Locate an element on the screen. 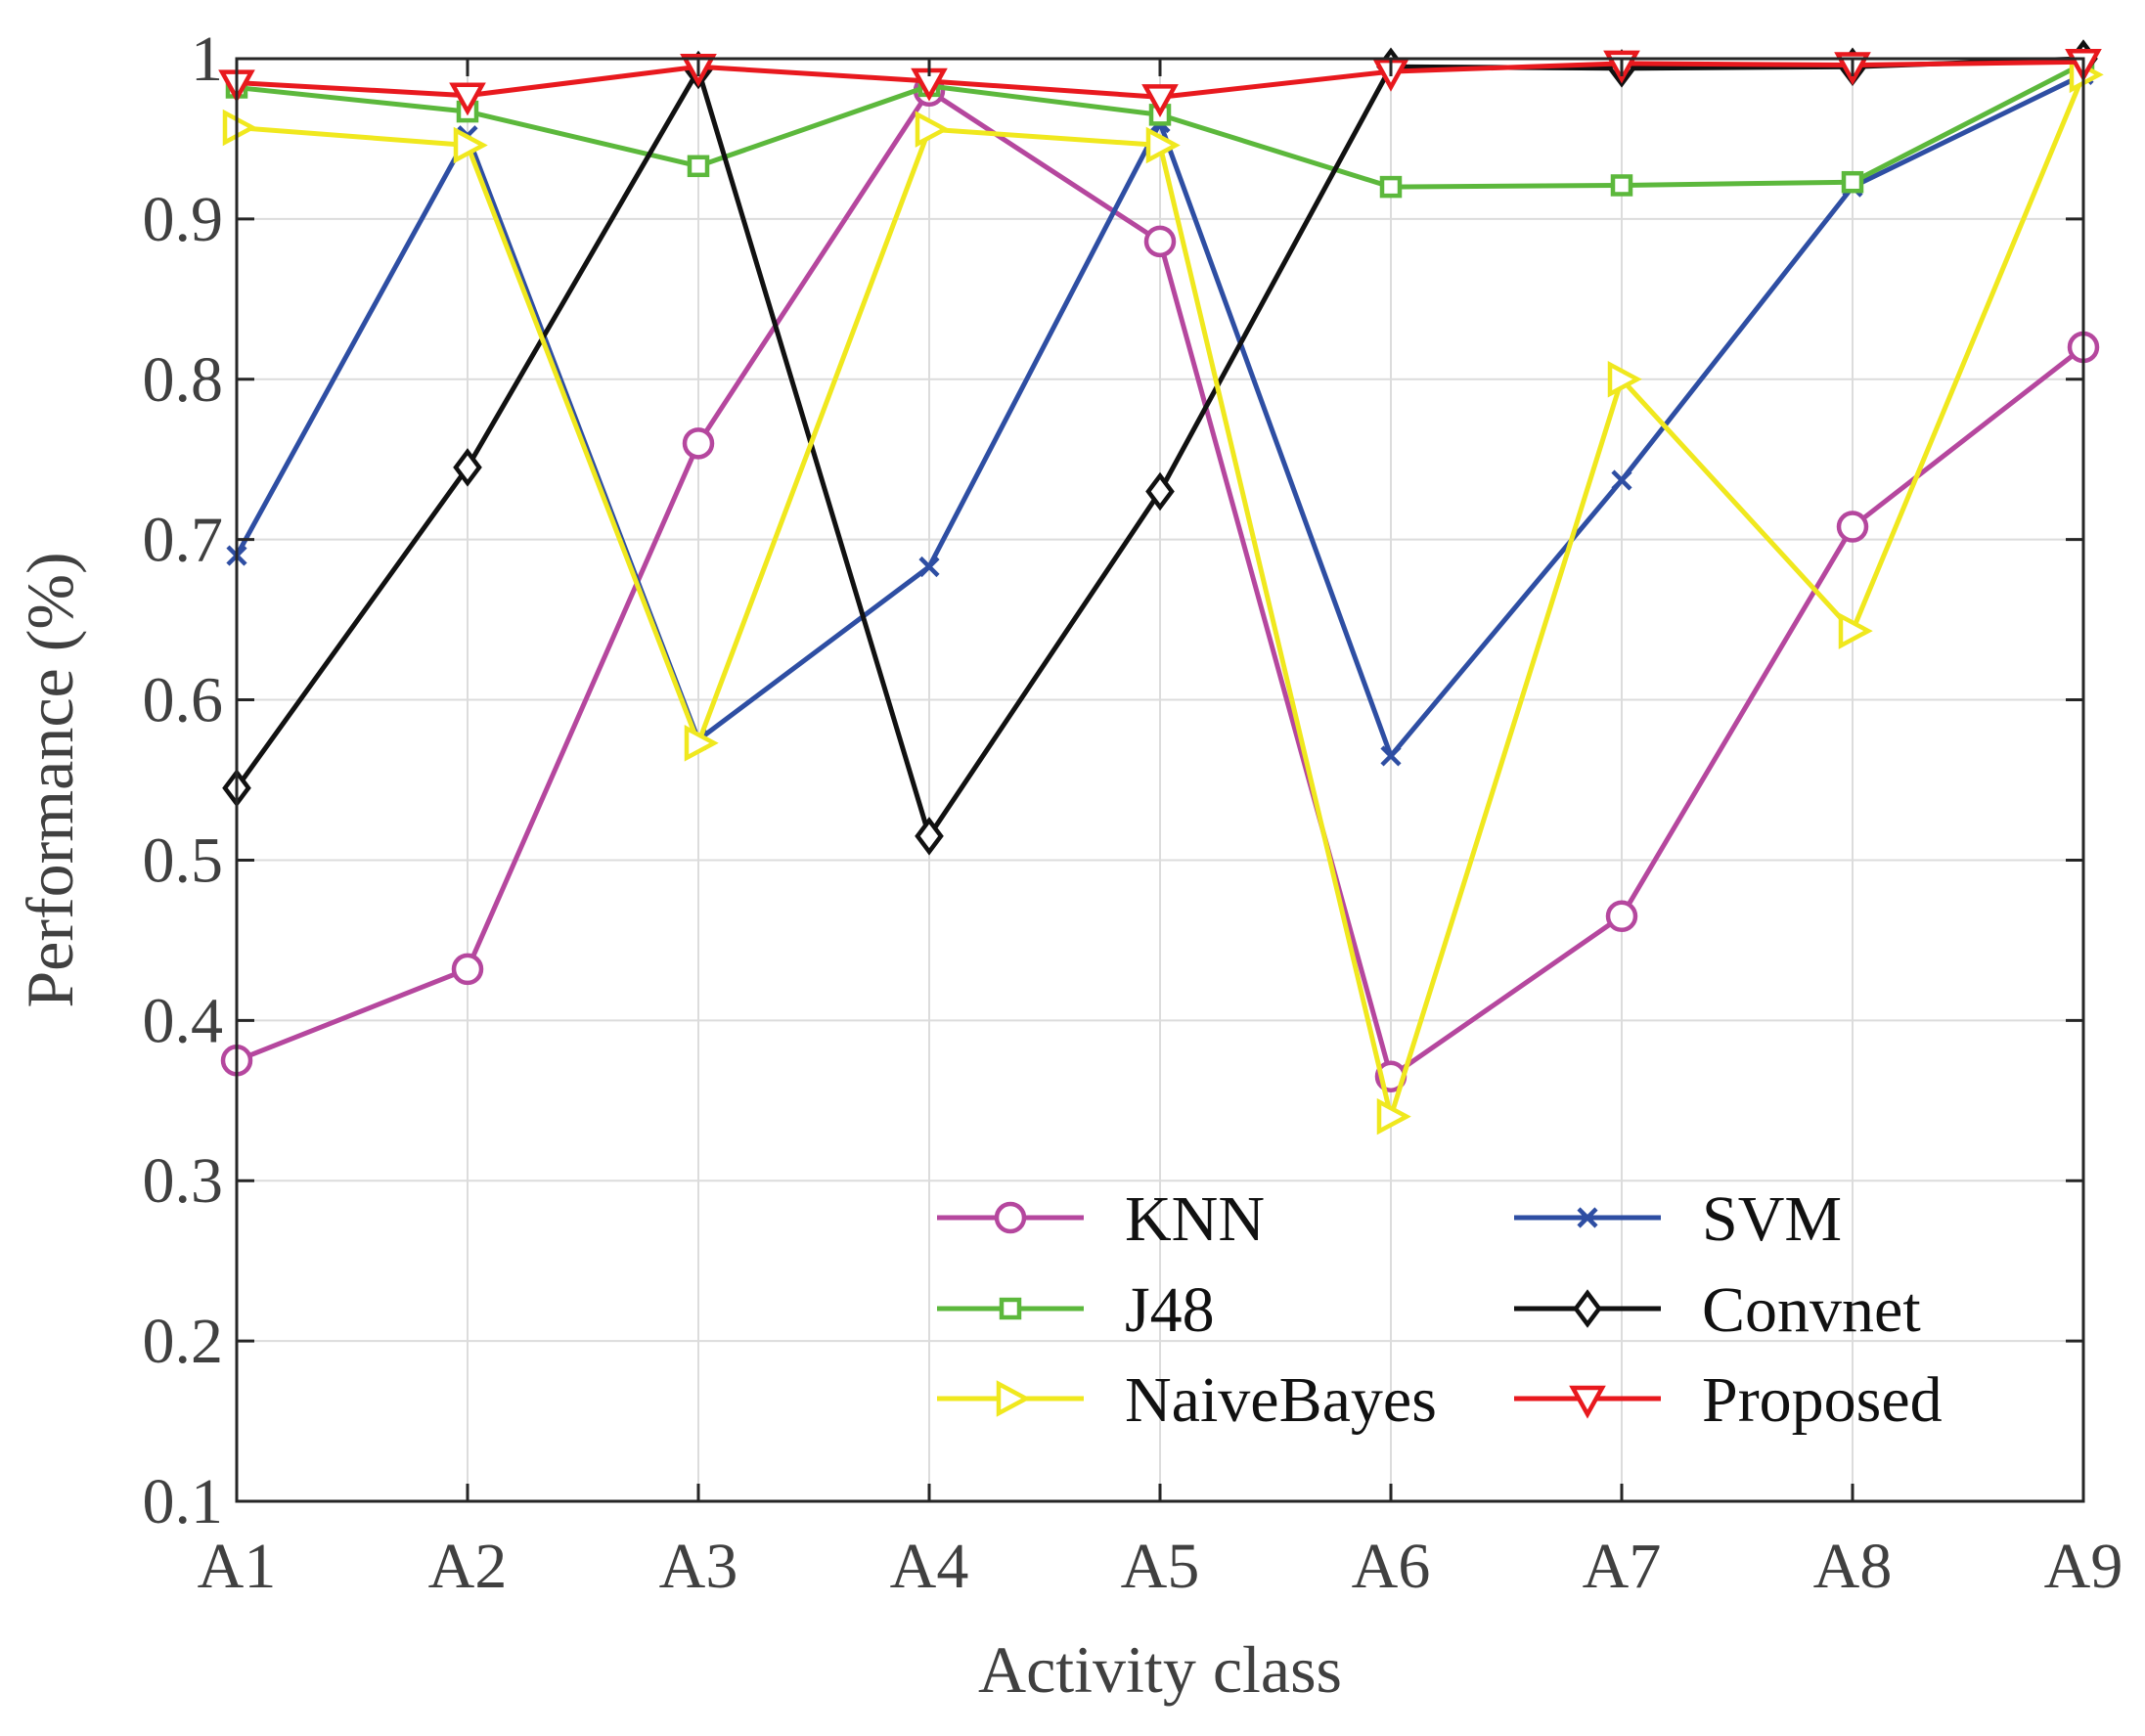 The width and height of the screenshot is (2145, 1736). legend-item-proposed: Proposed is located at coordinates (1729, 1400).